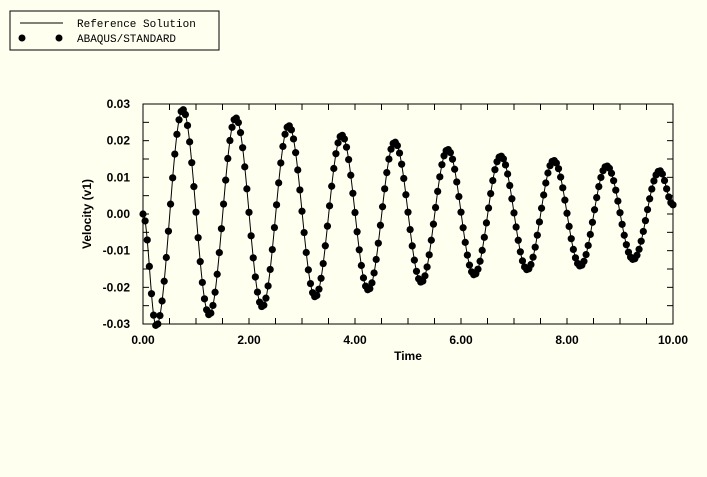  I want to click on legend-entry-abaqus: ABAQUS/STANDARD, so click(126, 40).